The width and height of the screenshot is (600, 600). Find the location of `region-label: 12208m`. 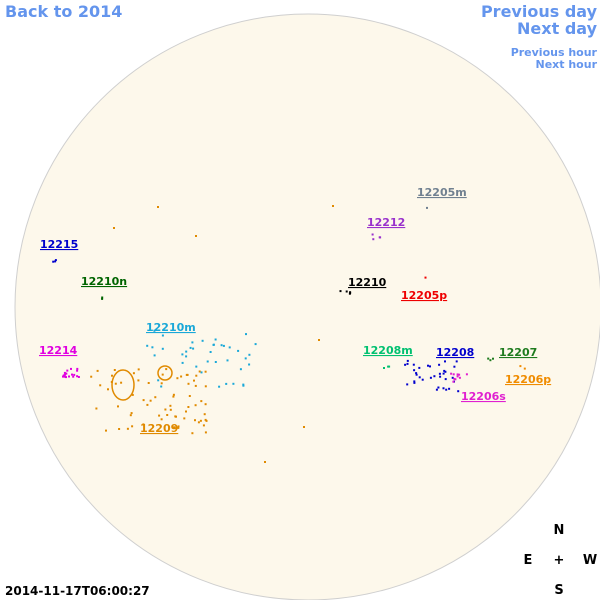

region-label: 12208m is located at coordinates (388, 350).